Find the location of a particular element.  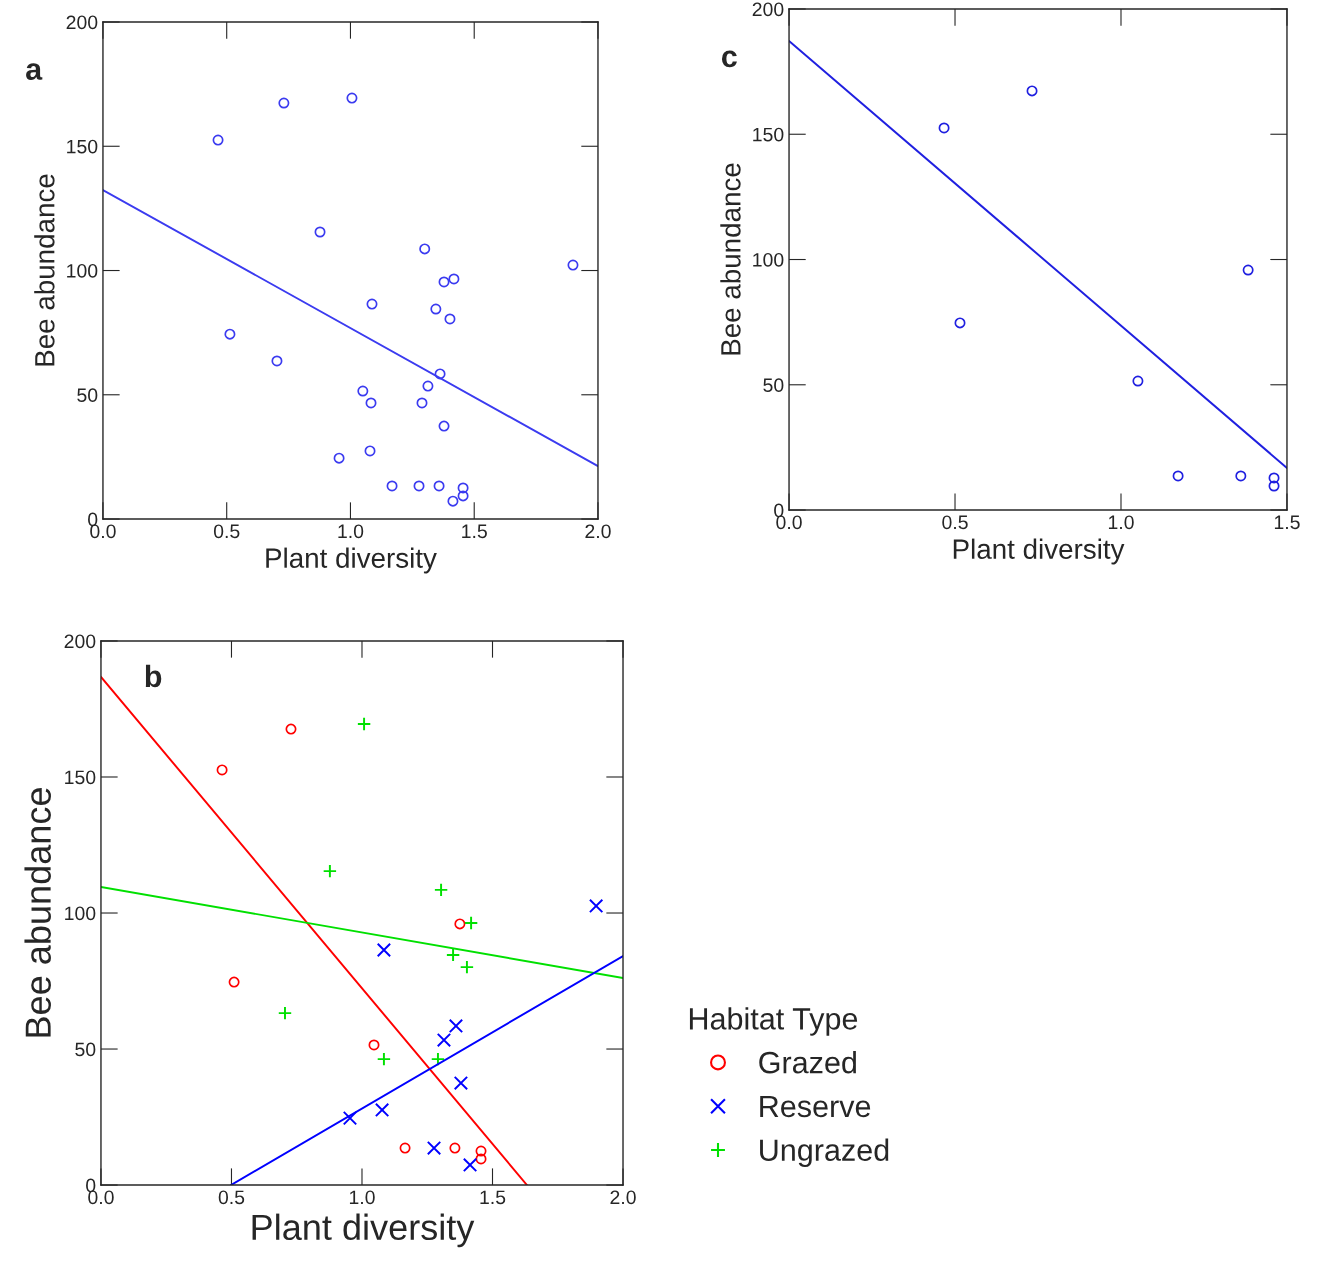

legend-label: Grazed is located at coordinates (807, 1062).